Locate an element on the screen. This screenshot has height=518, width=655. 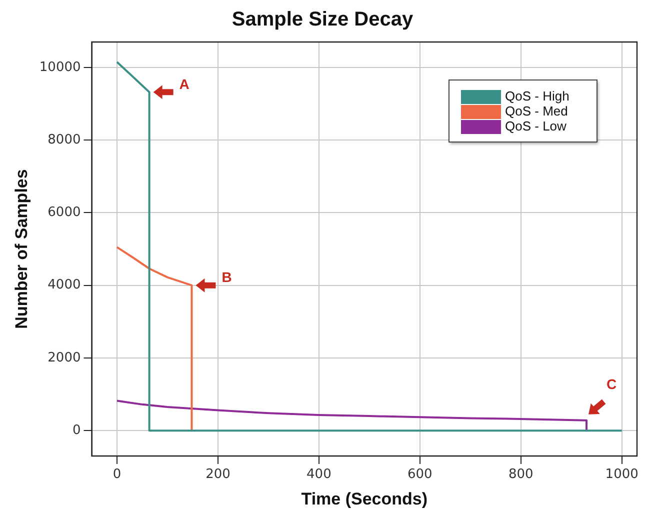
y-tick-label: 2000 is located at coordinates (64, 358).